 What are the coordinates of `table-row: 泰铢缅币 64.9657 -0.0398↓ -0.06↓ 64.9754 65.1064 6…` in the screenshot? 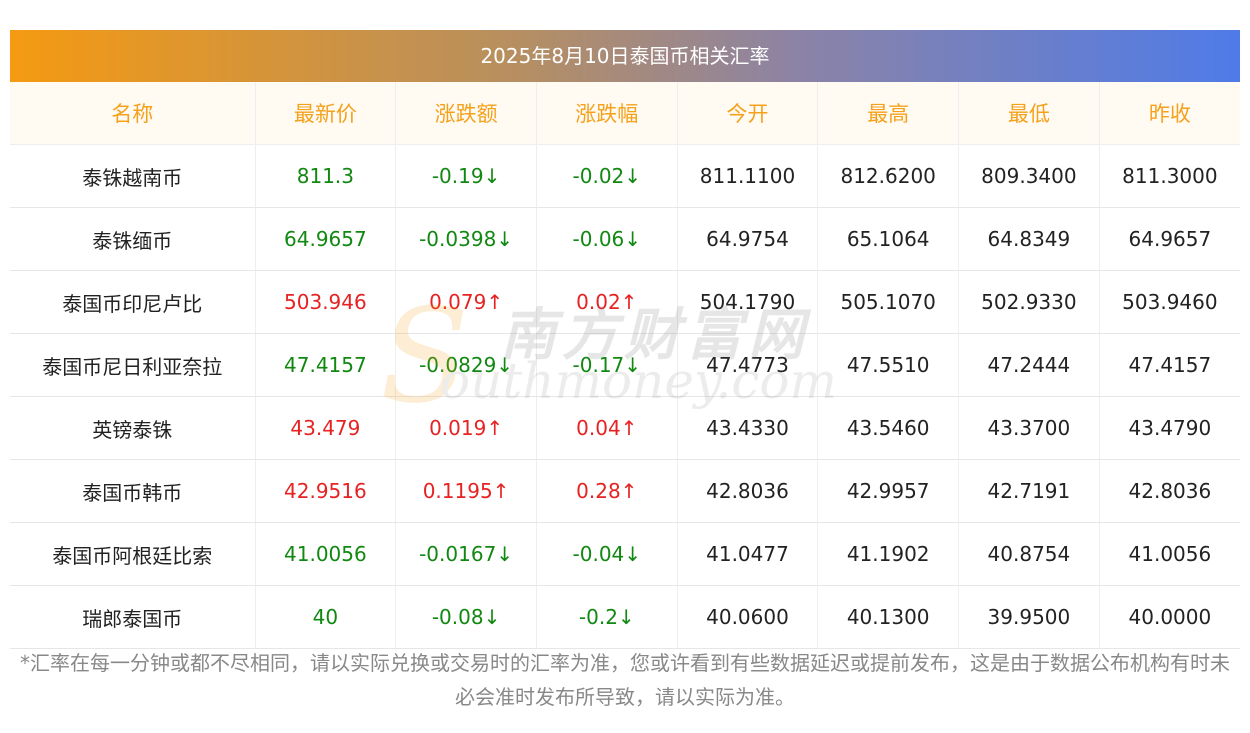 It's located at (625, 239).